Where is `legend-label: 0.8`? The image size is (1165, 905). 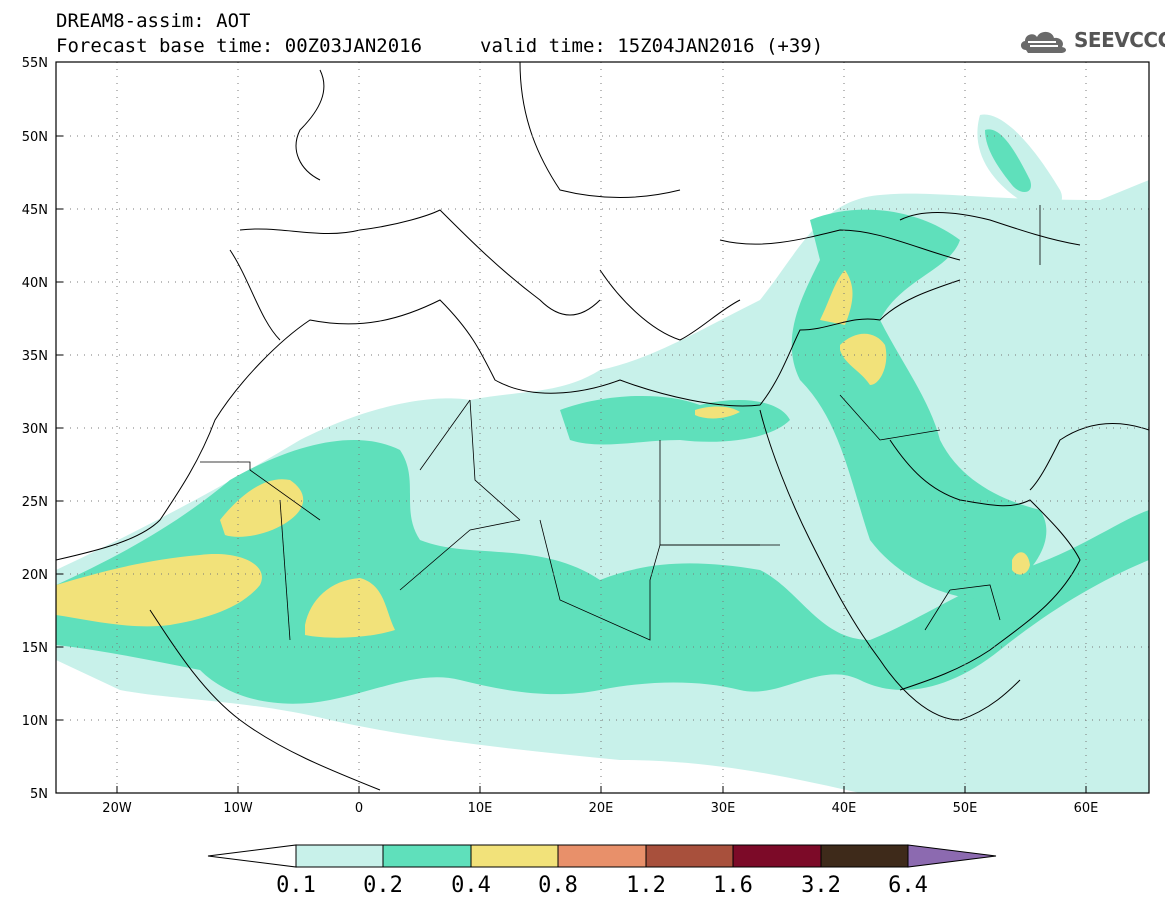 legend-label: 0.8 is located at coordinates (558, 885).